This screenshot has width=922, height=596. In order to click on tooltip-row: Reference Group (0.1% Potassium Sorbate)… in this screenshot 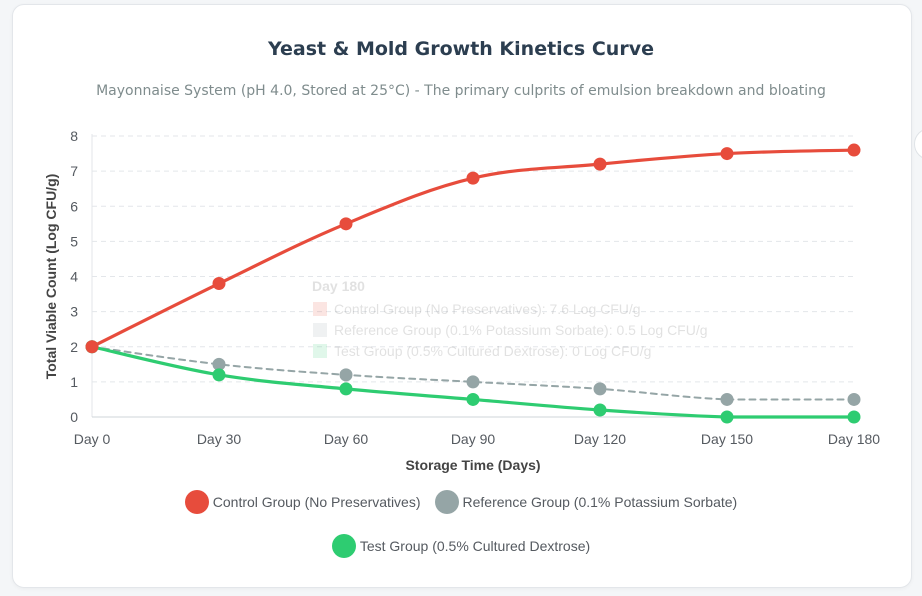, I will do `click(516, 329)`.